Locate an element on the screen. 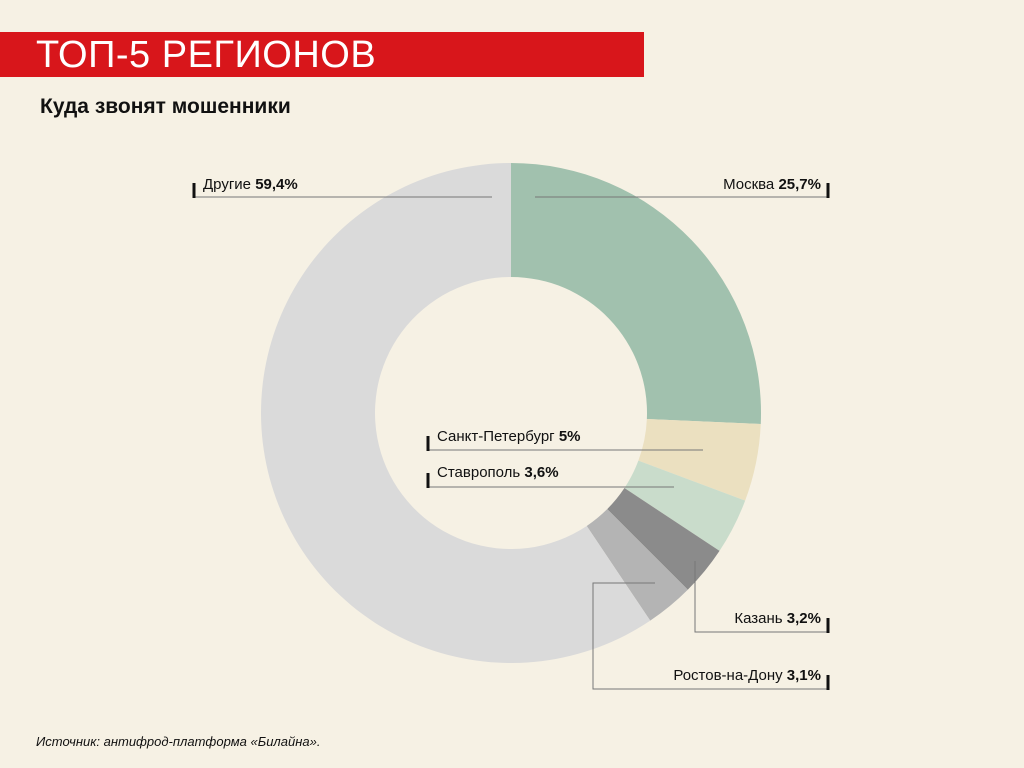 This screenshot has height=768, width=1024. slice-label: Казань 3,2% is located at coordinates (777, 618).